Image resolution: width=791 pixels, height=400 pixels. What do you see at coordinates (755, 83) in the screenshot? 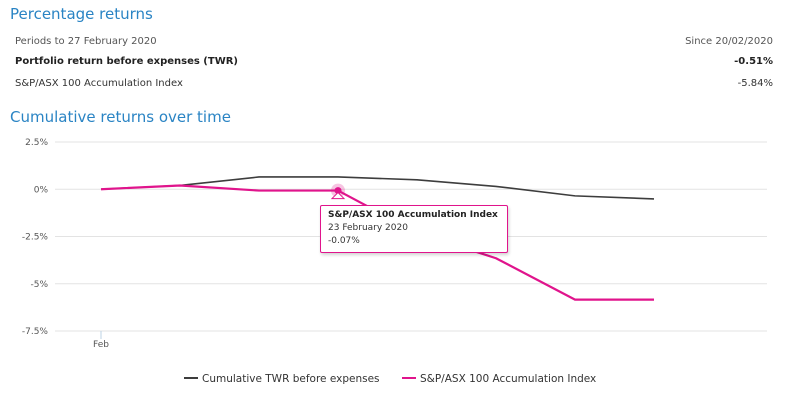
I see `index-return-value: -5.84%` at bounding box center [755, 83].